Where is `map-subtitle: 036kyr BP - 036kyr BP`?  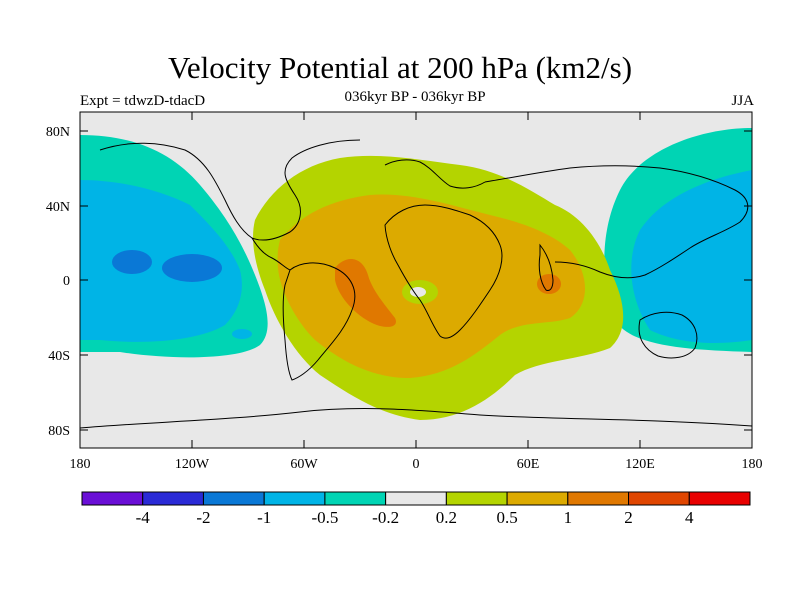 map-subtitle: 036kyr BP - 036kyr BP is located at coordinates (415, 97).